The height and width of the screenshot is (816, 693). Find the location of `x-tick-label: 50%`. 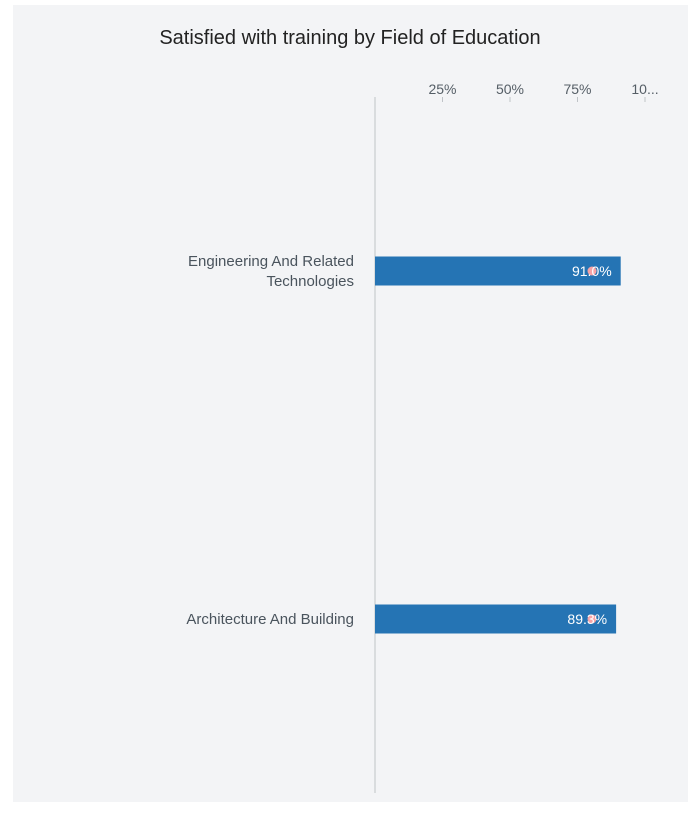

x-tick-label: 50% is located at coordinates (510, 89).